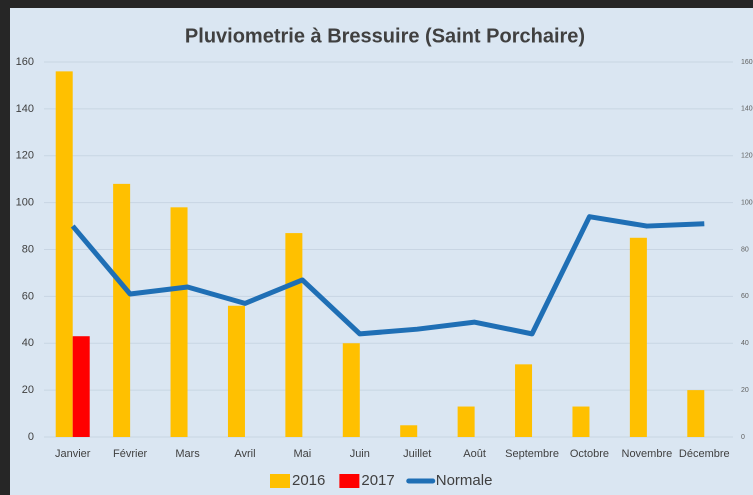 This screenshot has width=753, height=495. What do you see at coordinates (417, 454) in the screenshot?
I see `x-tick-label: Juillet` at bounding box center [417, 454].